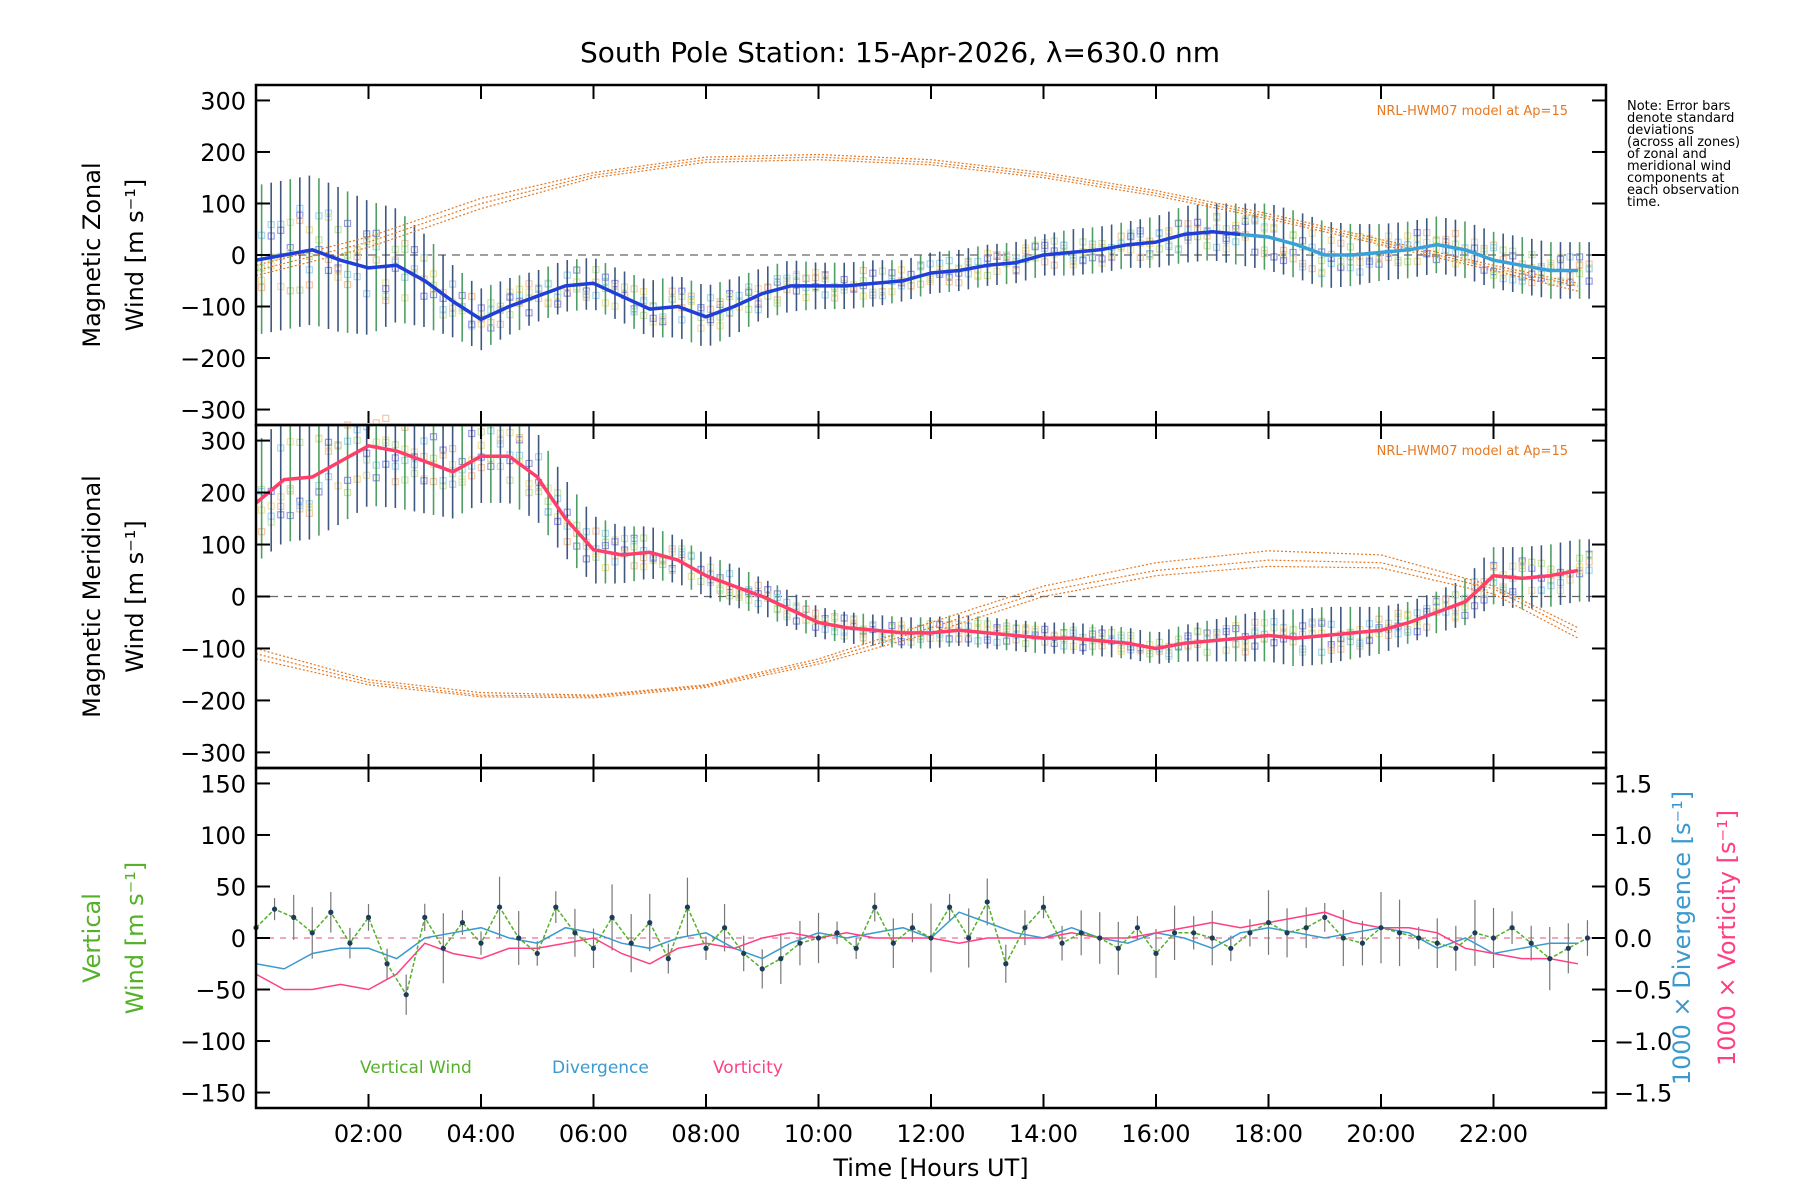  What do you see at coordinates (92, 596) in the screenshot?
I see `y-axis-label-line-1: Magnetic Meridional` at bounding box center [92, 596].